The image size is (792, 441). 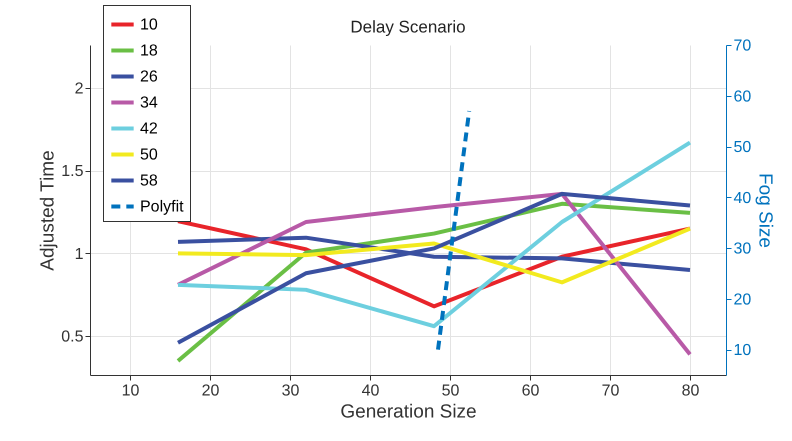 I want to click on x-tick-label: 50, so click(x=451, y=391).